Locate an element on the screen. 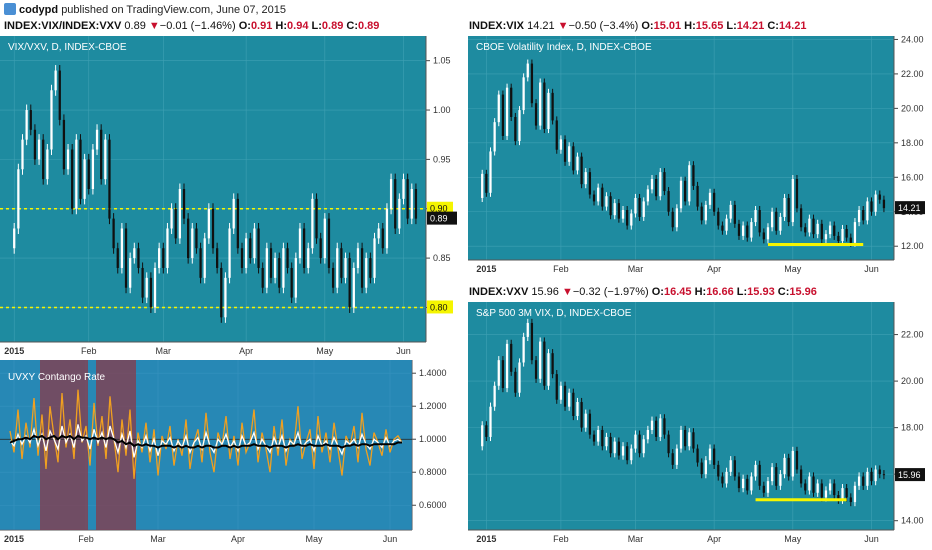 This screenshot has width=932, height=550. x-tick-label: 2015 is located at coordinates (14, 351).